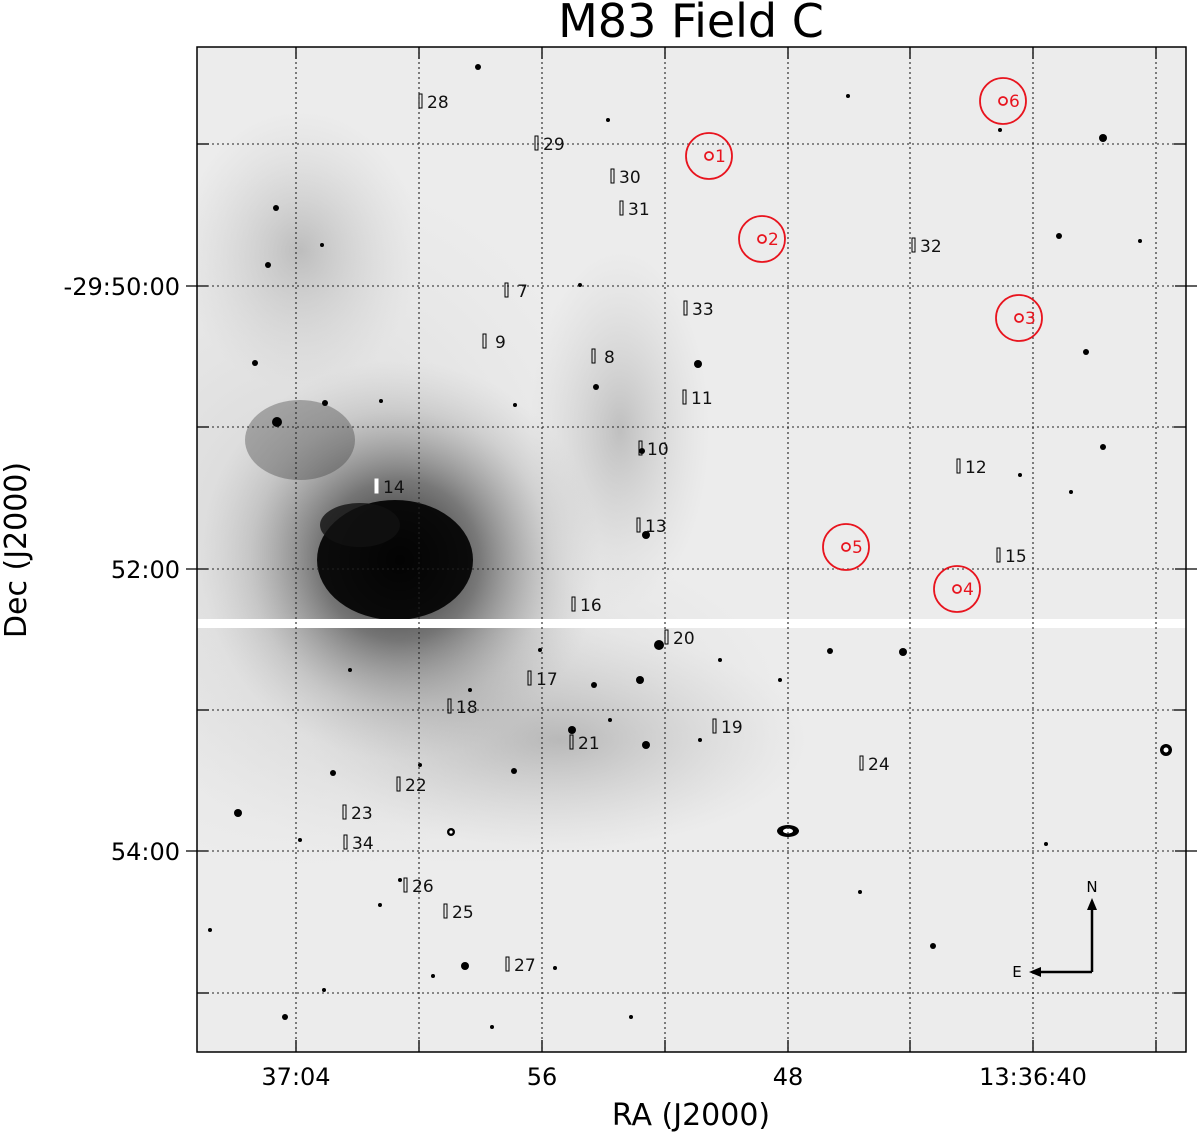  I want to click on slit-label: 12, so click(976, 468).